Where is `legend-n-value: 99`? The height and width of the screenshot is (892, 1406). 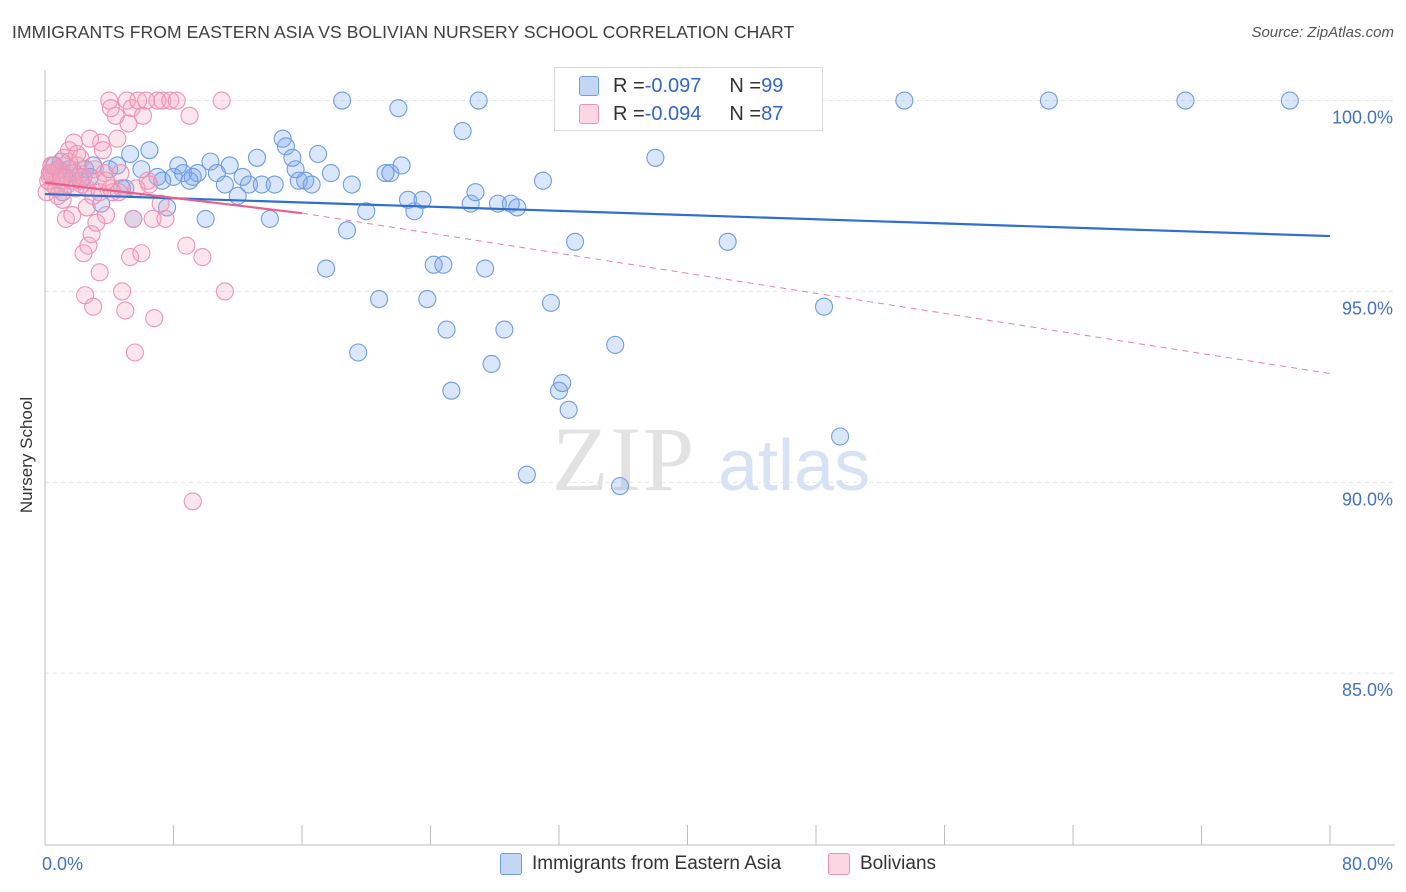 legend-n-value: 99 is located at coordinates (772, 85).